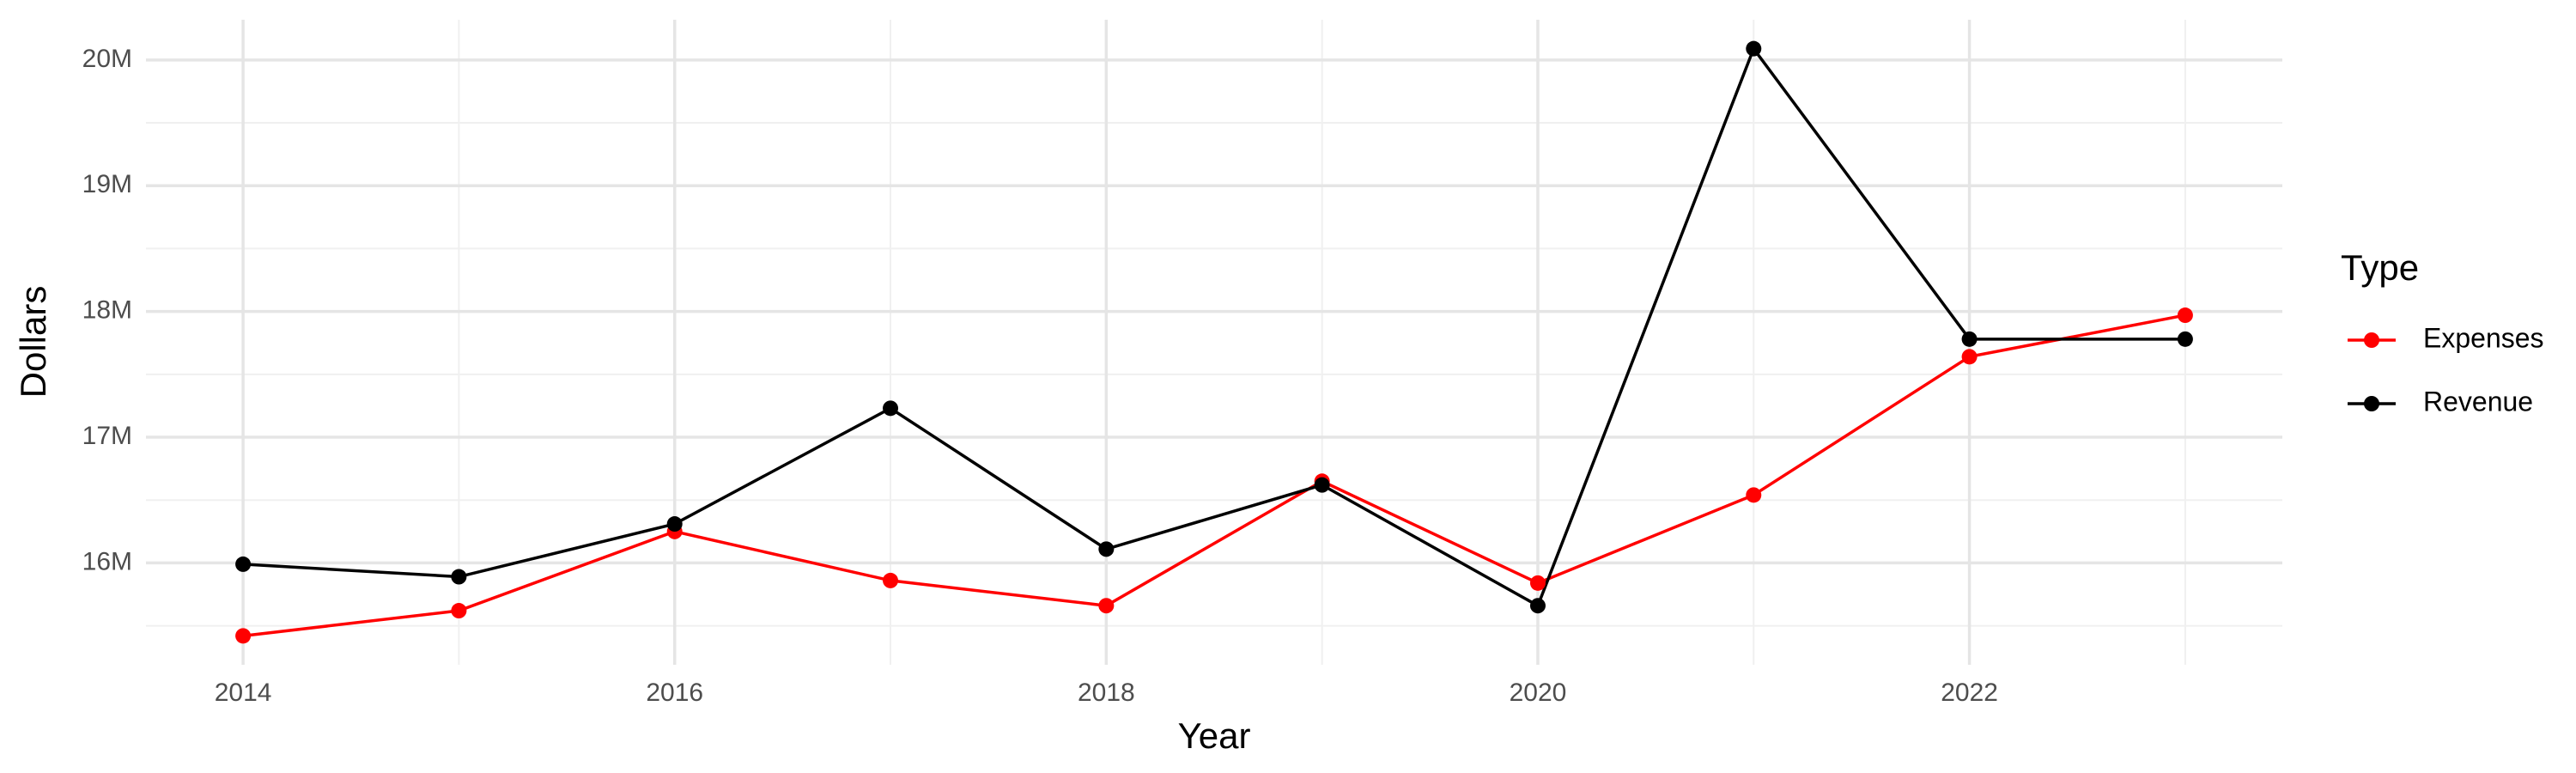  What do you see at coordinates (33, 342) in the screenshot?
I see `y-axis-title: Dollars` at bounding box center [33, 342].